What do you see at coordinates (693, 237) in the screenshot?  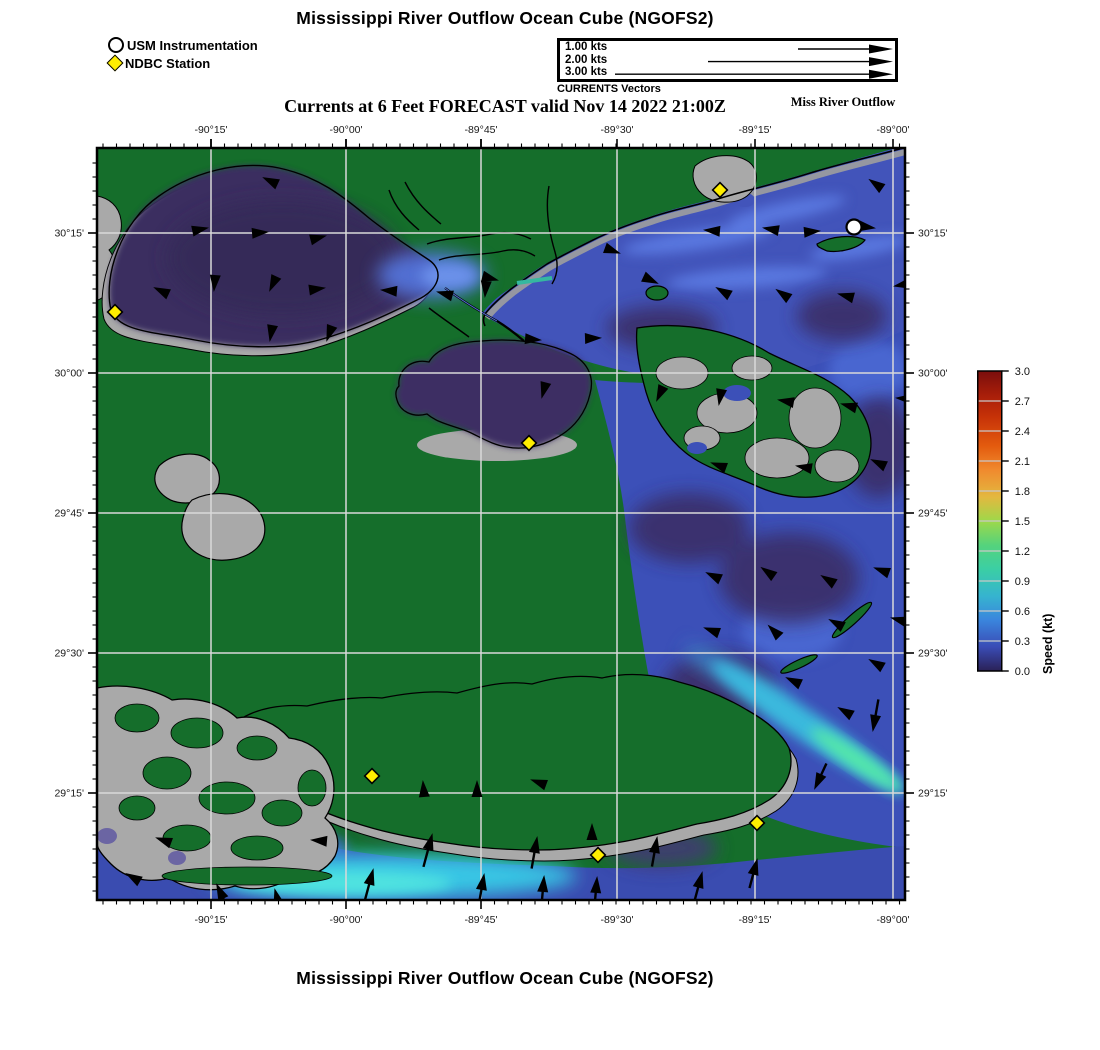 I see `gulf-coastline-ne` at bounding box center [693, 237].